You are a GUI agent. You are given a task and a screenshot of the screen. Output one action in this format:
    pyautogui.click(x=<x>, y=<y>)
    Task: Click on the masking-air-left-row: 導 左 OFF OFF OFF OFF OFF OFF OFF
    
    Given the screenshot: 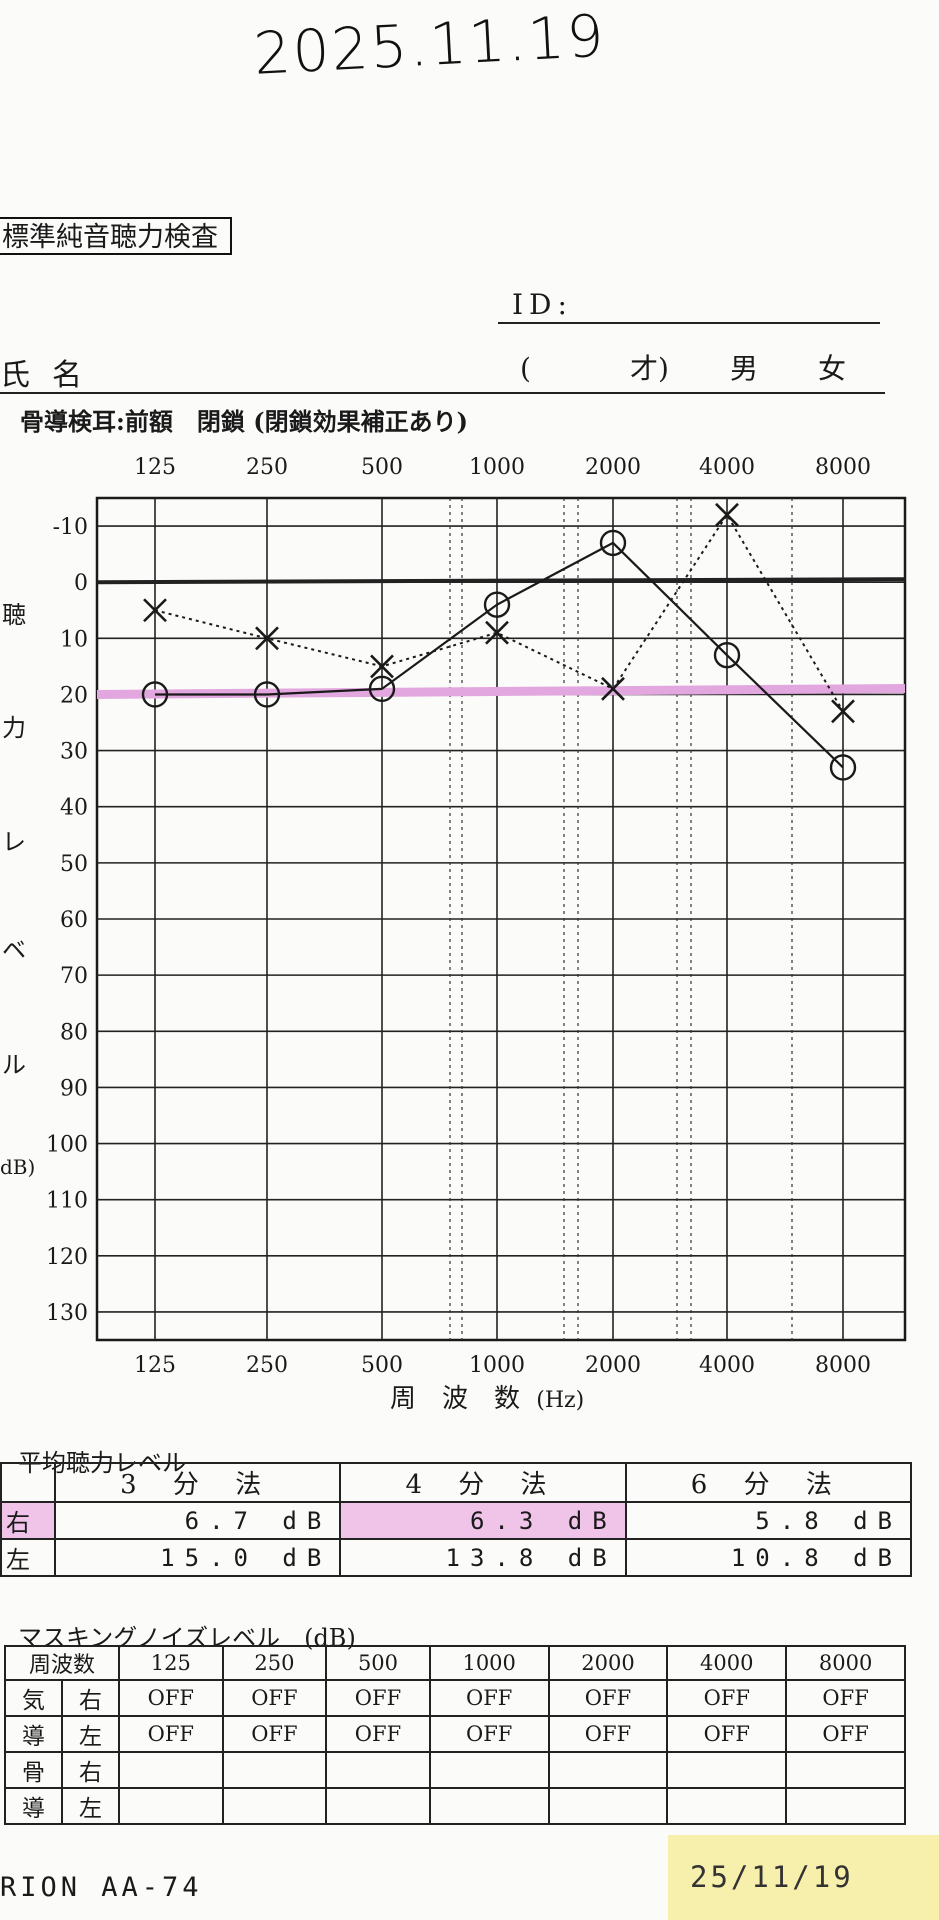 What is the action you would take?
    pyautogui.click(x=455, y=1734)
    